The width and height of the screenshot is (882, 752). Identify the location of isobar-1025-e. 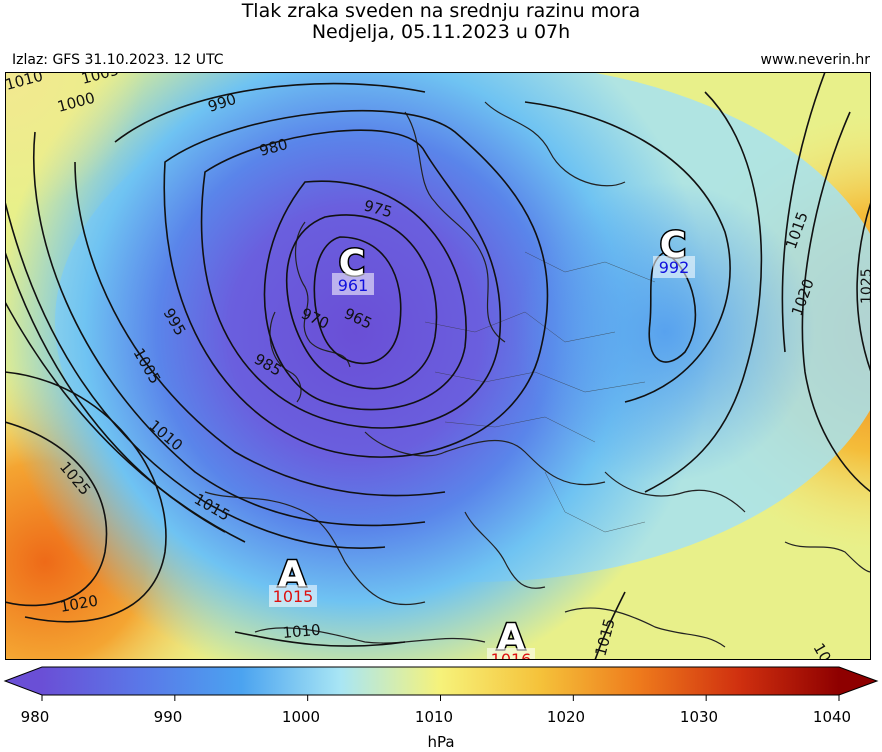
(863, 287).